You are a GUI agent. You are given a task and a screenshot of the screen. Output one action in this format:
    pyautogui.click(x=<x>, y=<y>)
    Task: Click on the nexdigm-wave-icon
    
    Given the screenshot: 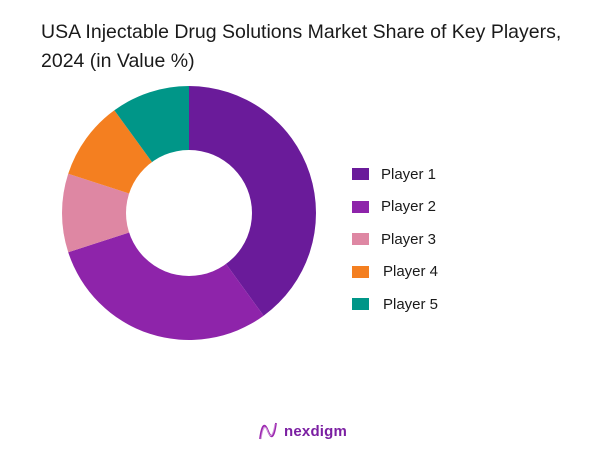 What is the action you would take?
    pyautogui.click(x=268, y=431)
    